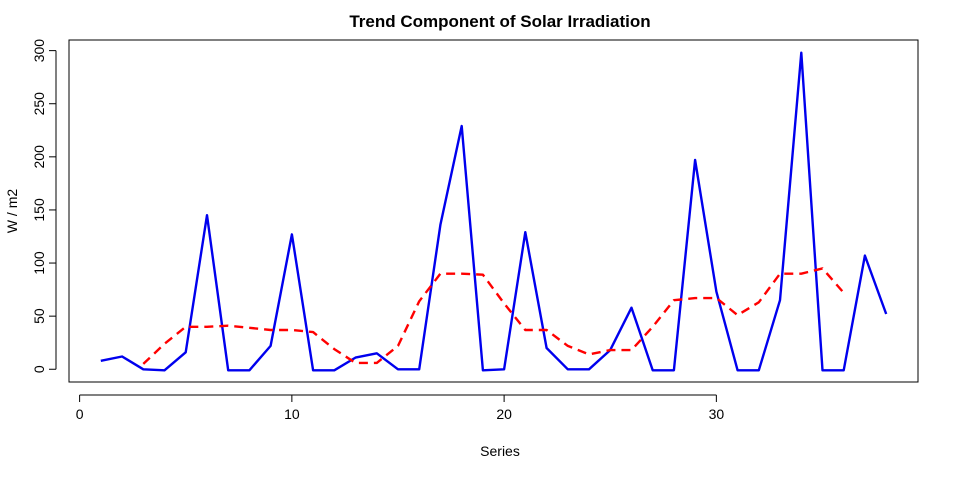  Describe the element at coordinates (39, 316) in the screenshot. I see `y-tick-label: 50` at that location.